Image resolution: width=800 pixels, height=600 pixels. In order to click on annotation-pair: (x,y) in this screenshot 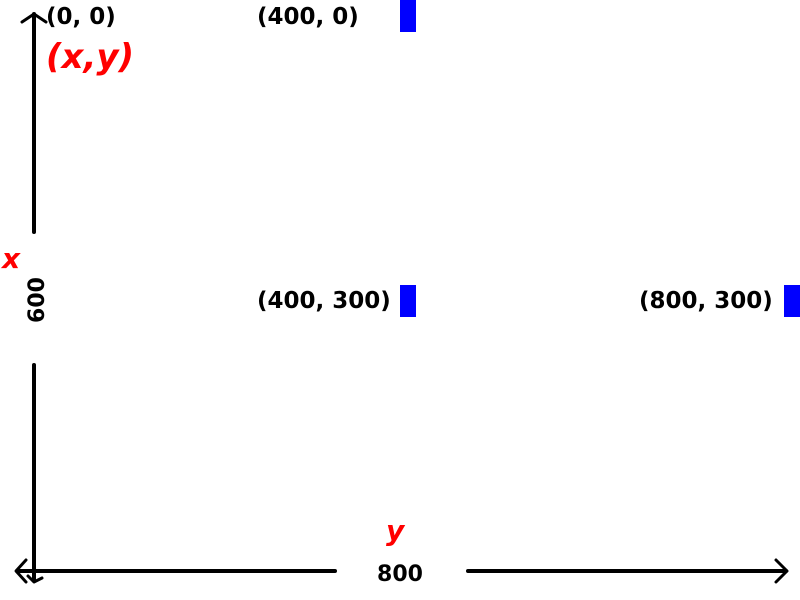, I will do `click(90, 57)`.